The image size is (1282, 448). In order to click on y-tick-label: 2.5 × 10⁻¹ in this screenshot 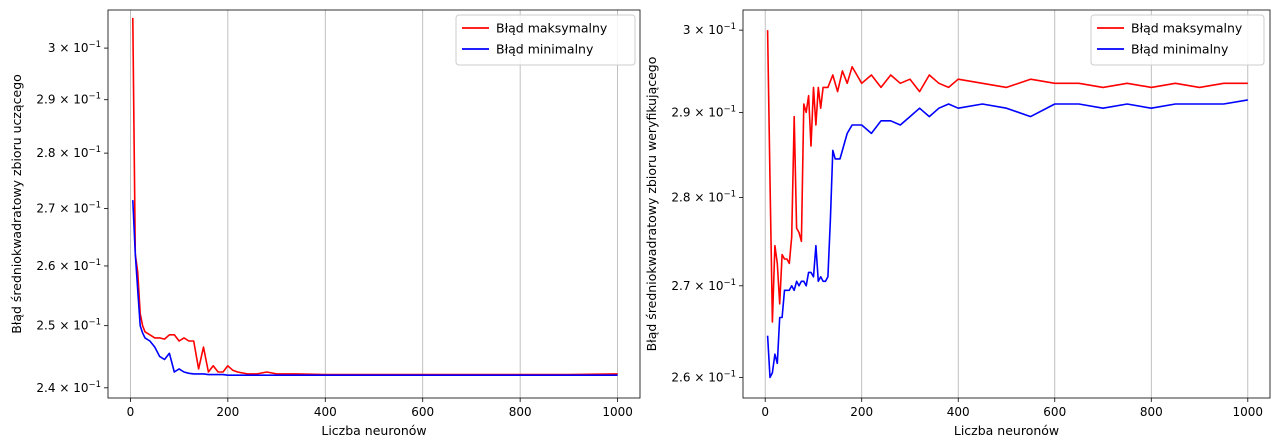, I will do `click(68, 325)`.